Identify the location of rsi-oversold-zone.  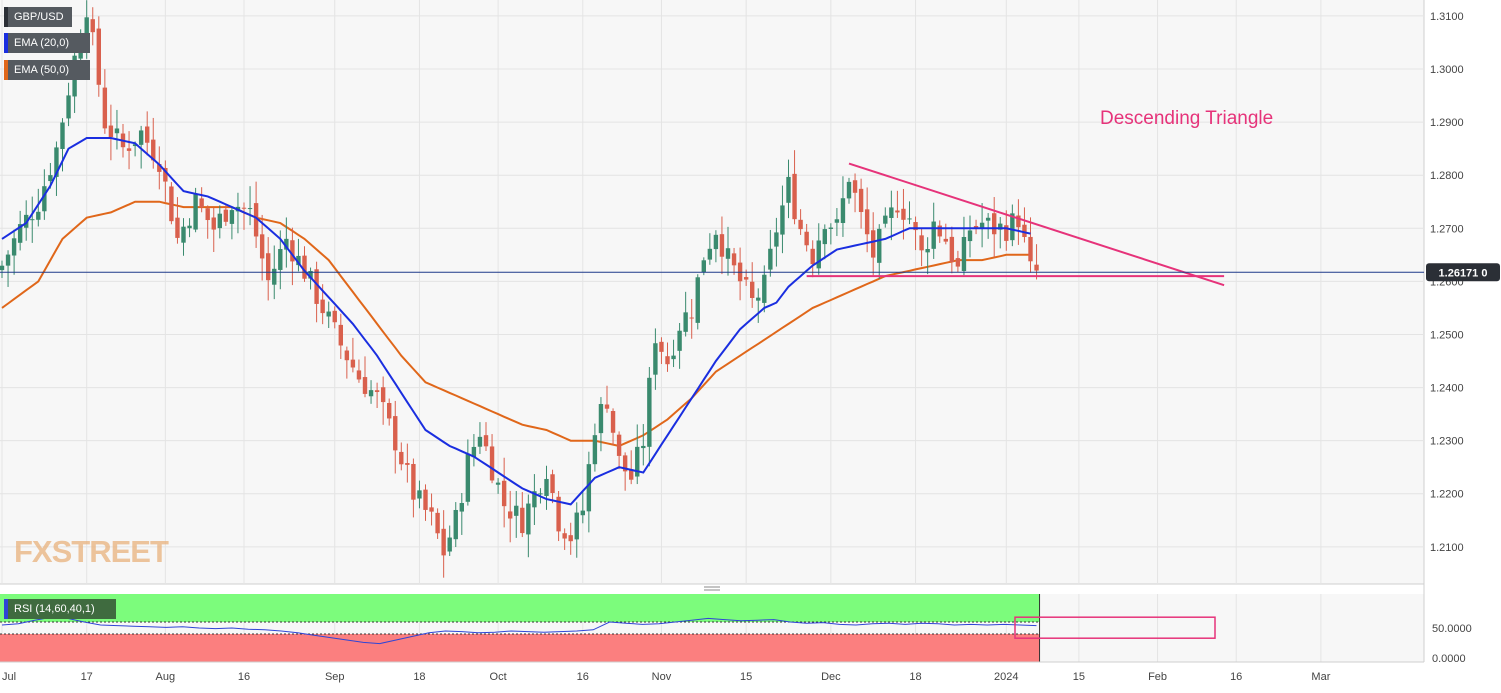
(520, 648).